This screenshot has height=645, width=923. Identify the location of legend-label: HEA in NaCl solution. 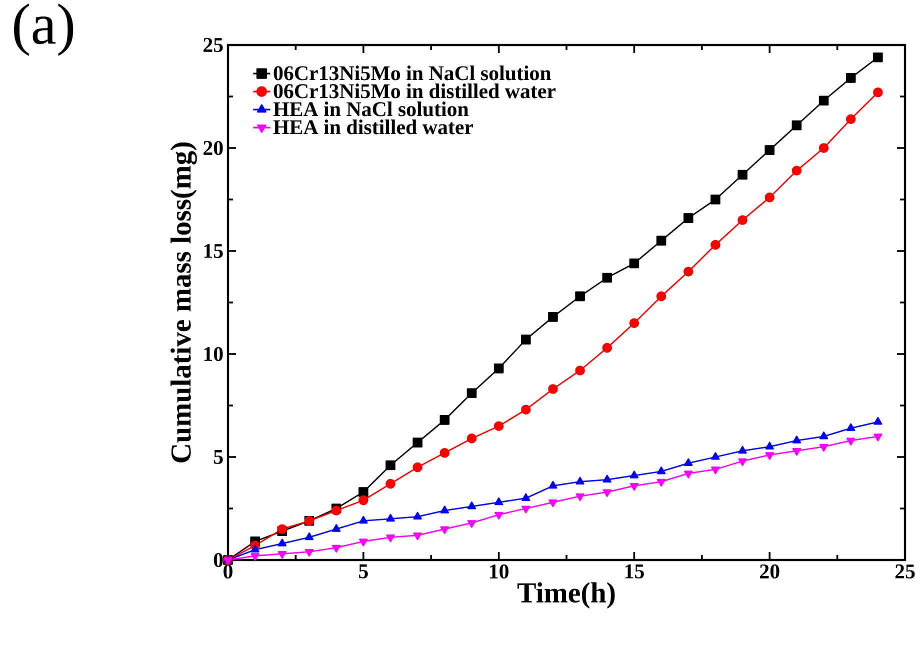
(371, 109).